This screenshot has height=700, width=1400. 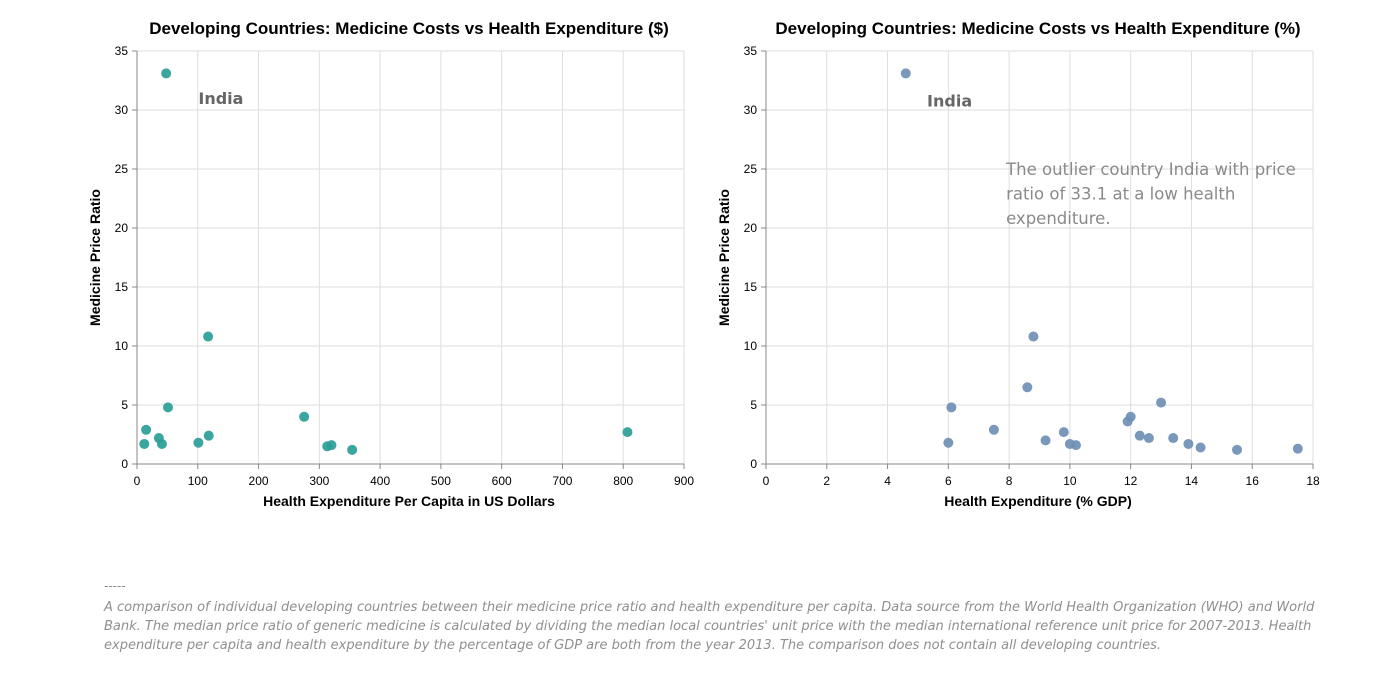 I want to click on x-tick-label: 12, so click(x=1131, y=481).